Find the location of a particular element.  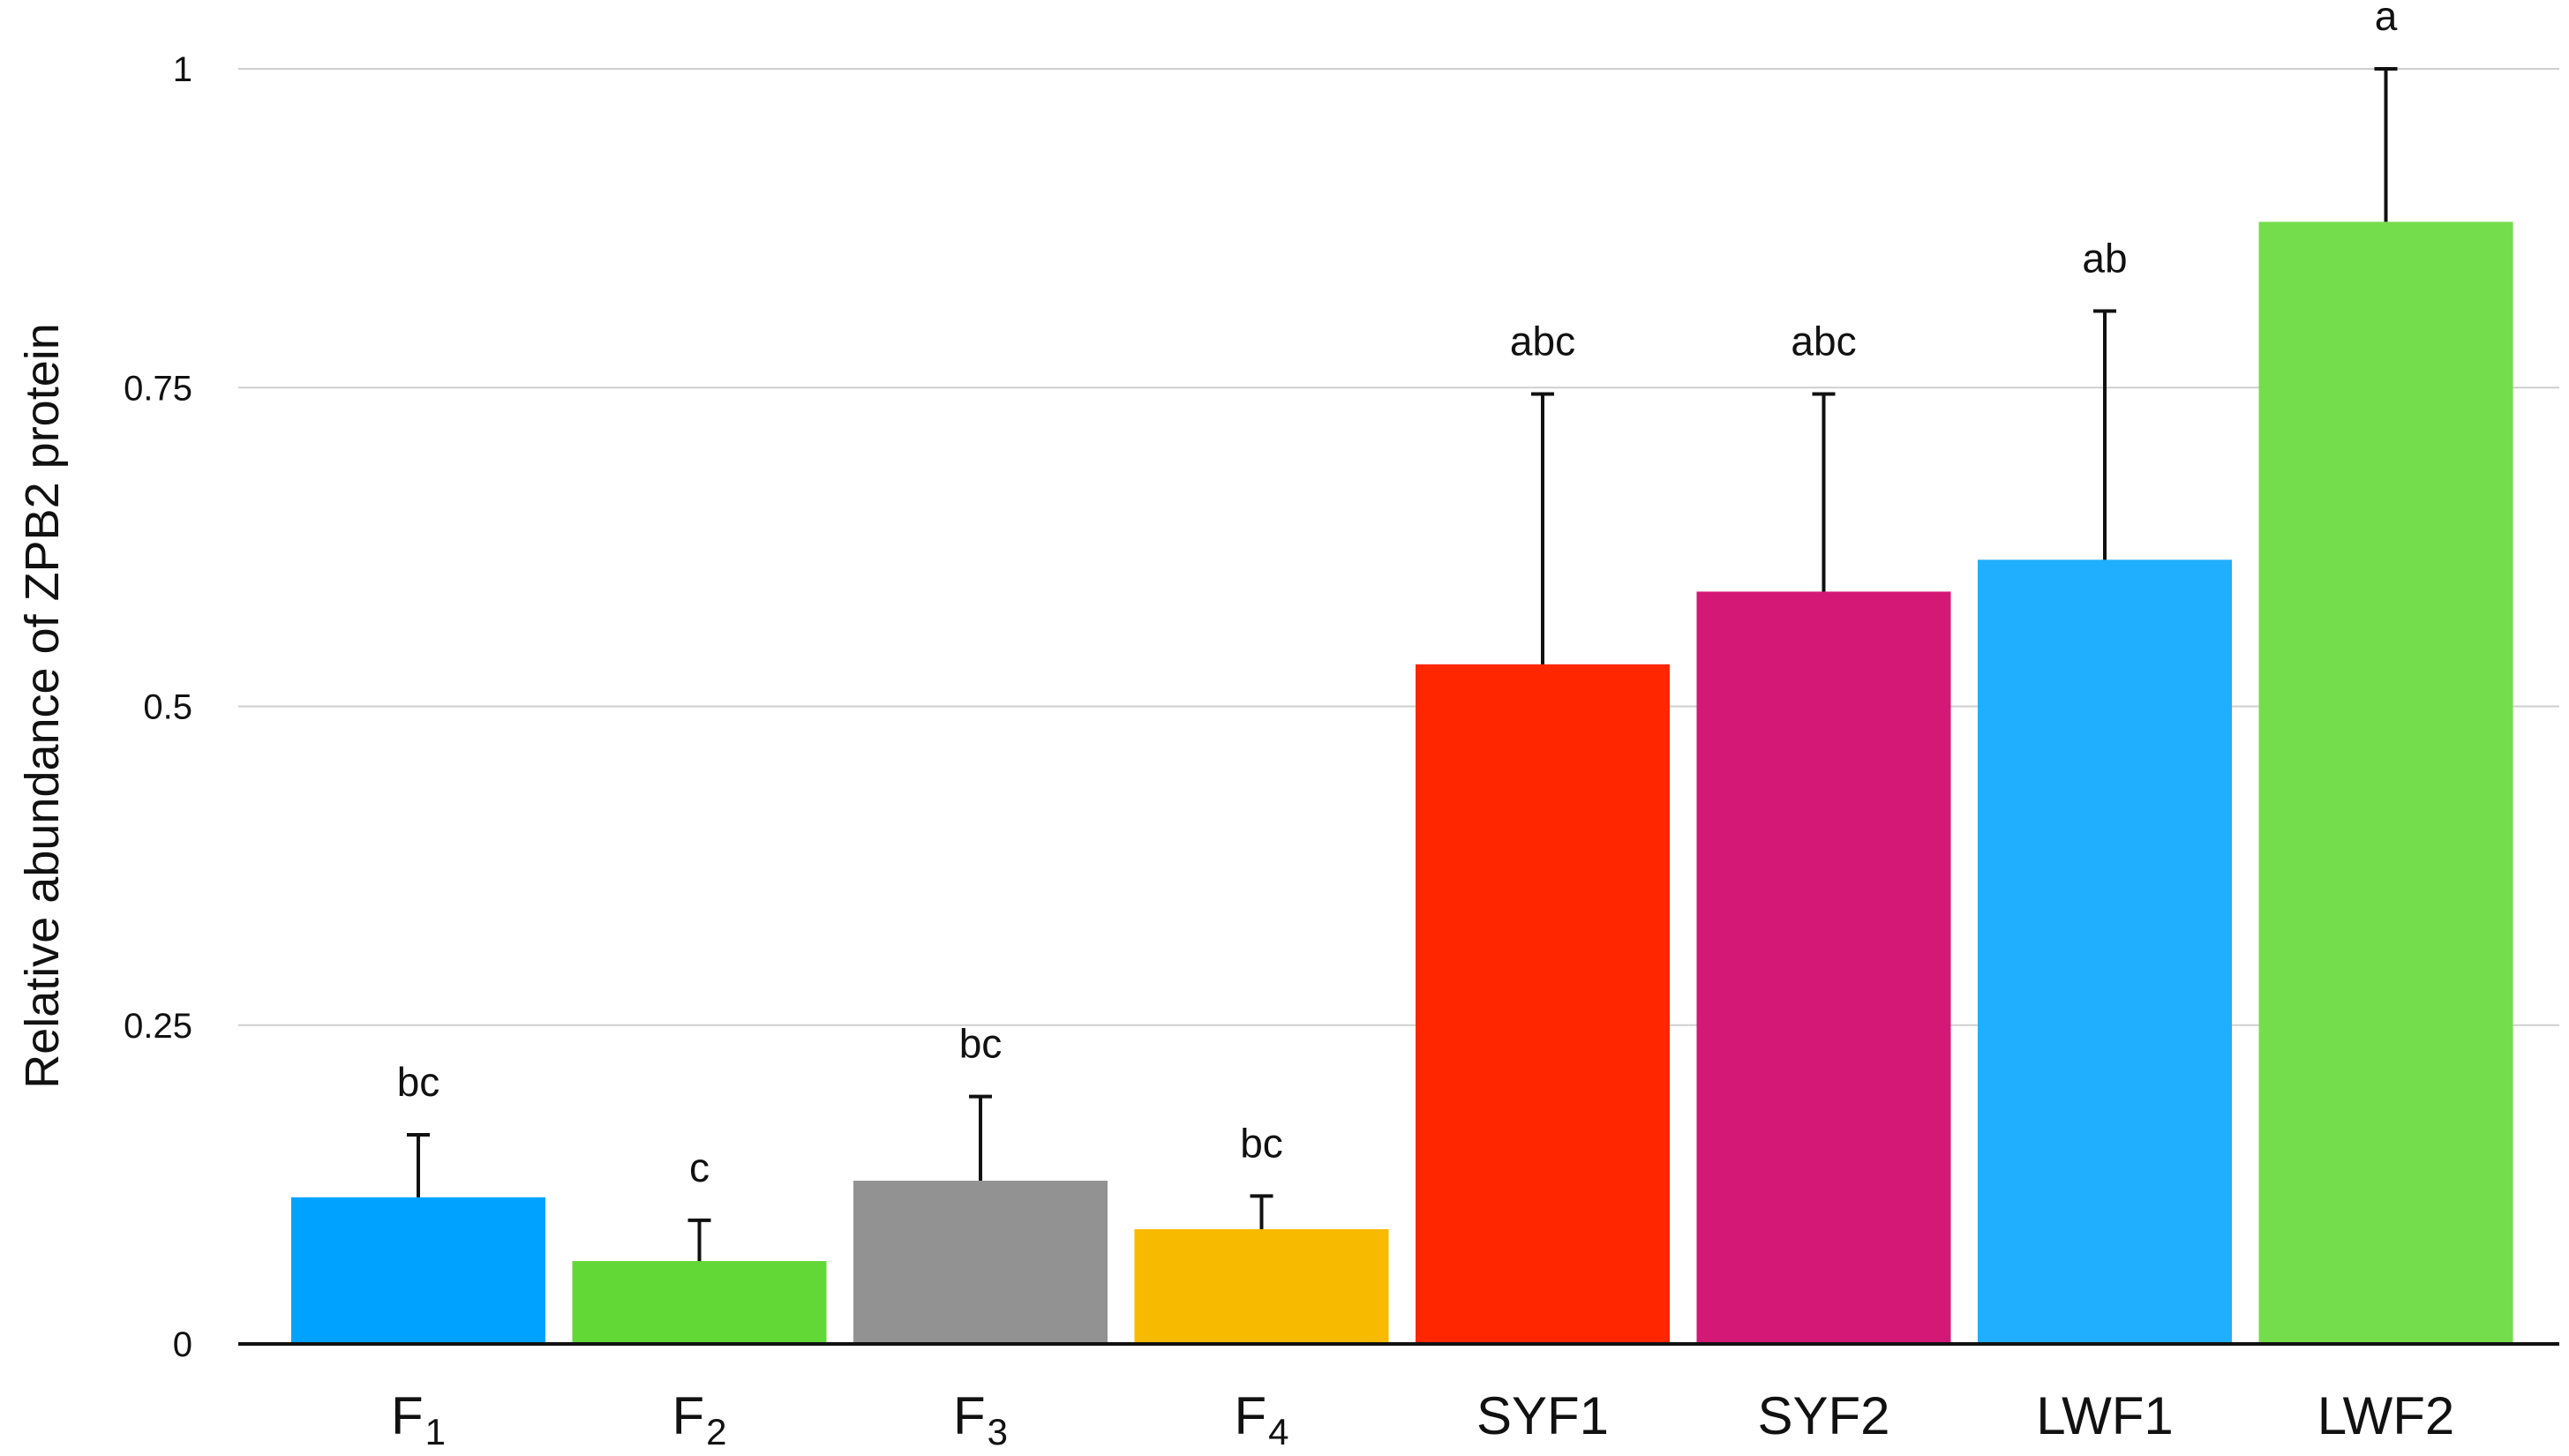

y-tick-label: 0.5 is located at coordinates (167, 707).